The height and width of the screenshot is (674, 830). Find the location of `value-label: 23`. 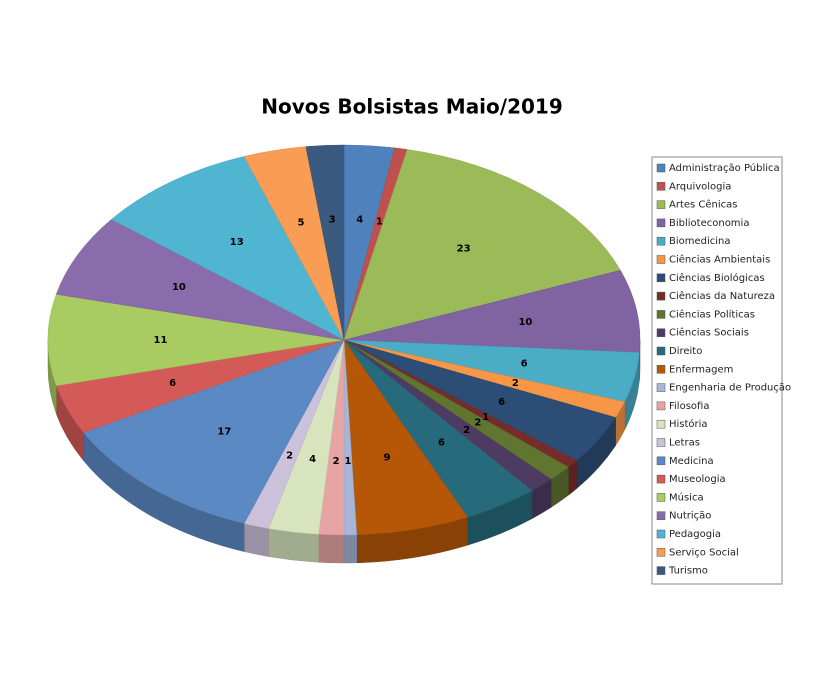

value-label: 23 is located at coordinates (464, 248).